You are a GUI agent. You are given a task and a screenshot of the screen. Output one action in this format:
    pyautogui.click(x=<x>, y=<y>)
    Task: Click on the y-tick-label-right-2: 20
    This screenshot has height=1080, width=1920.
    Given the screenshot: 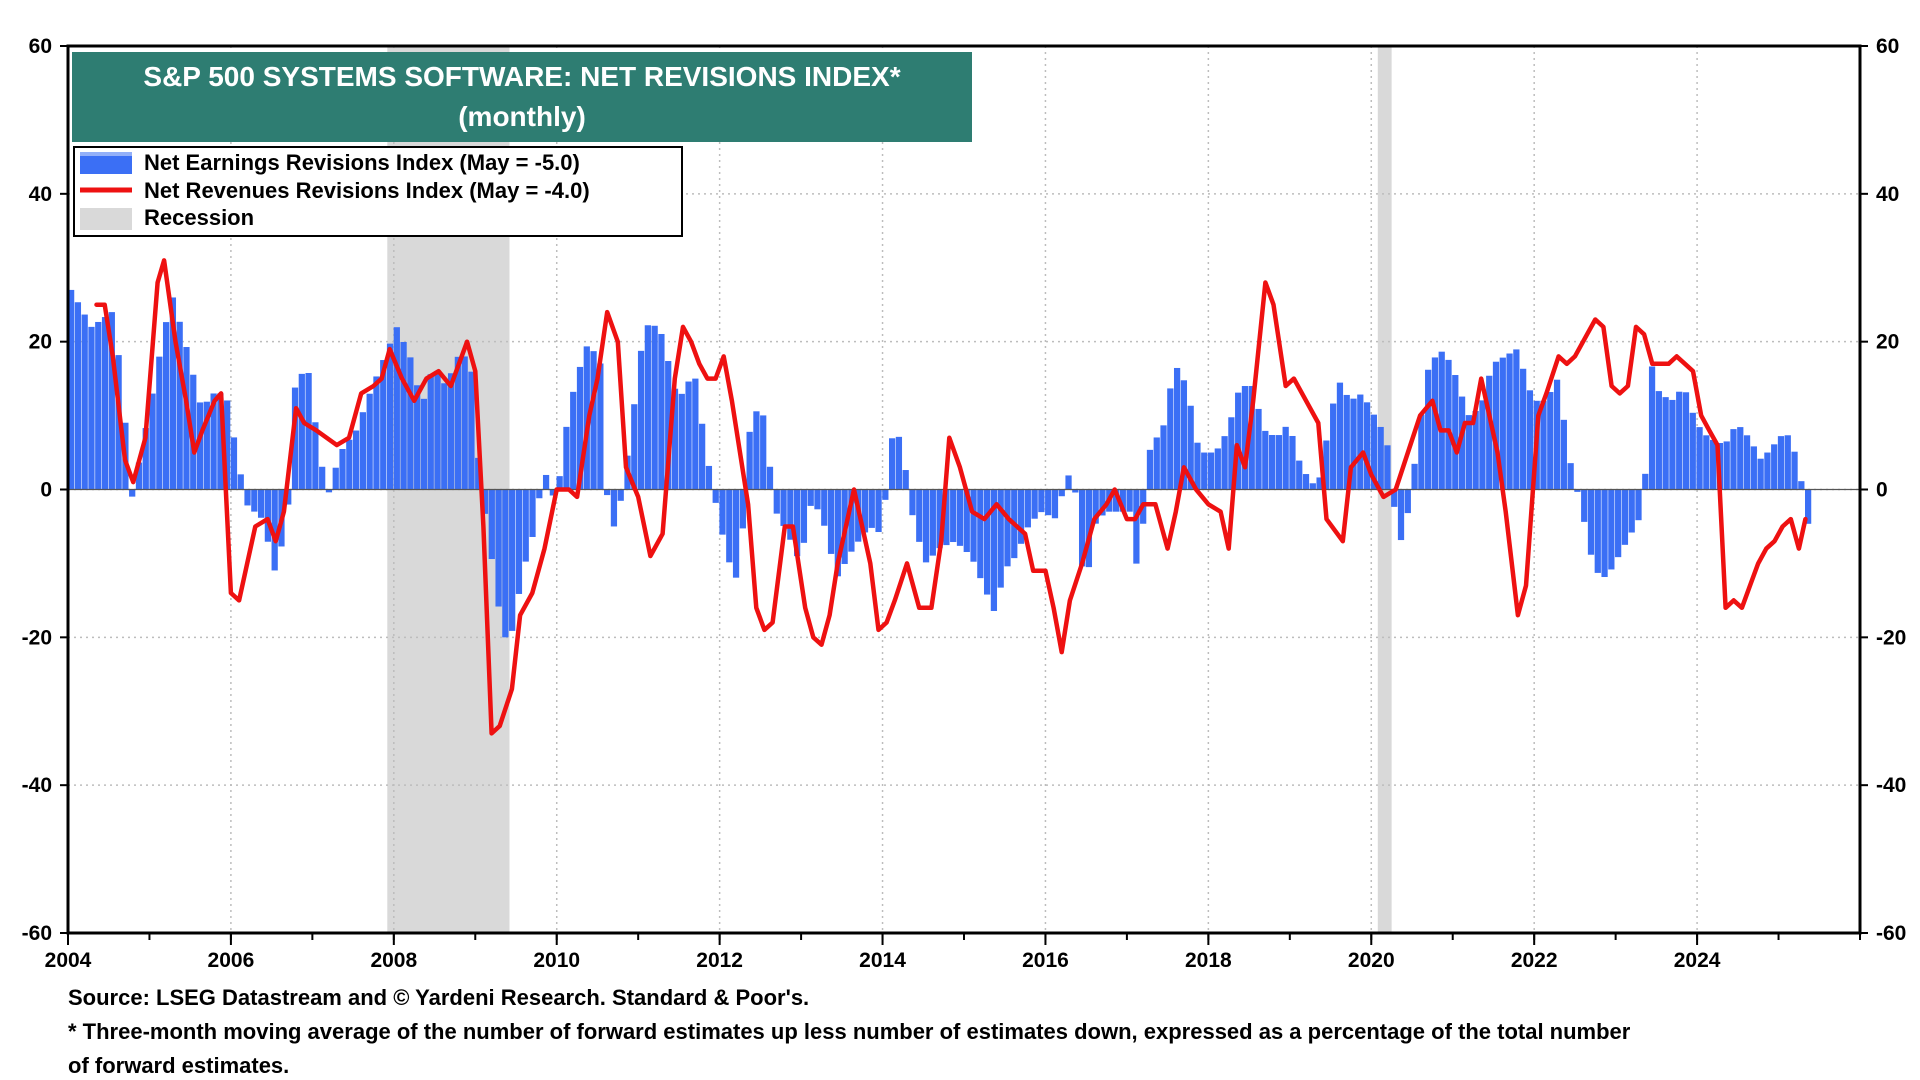 What is the action you would take?
    pyautogui.click(x=1887, y=342)
    